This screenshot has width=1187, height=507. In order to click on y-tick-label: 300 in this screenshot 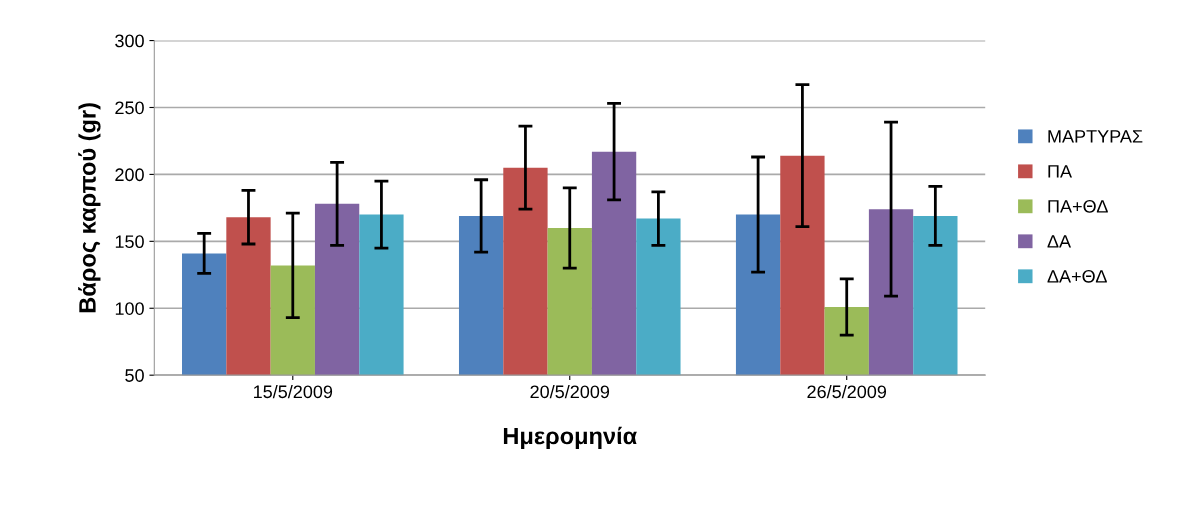, I will do `click(129, 41)`.